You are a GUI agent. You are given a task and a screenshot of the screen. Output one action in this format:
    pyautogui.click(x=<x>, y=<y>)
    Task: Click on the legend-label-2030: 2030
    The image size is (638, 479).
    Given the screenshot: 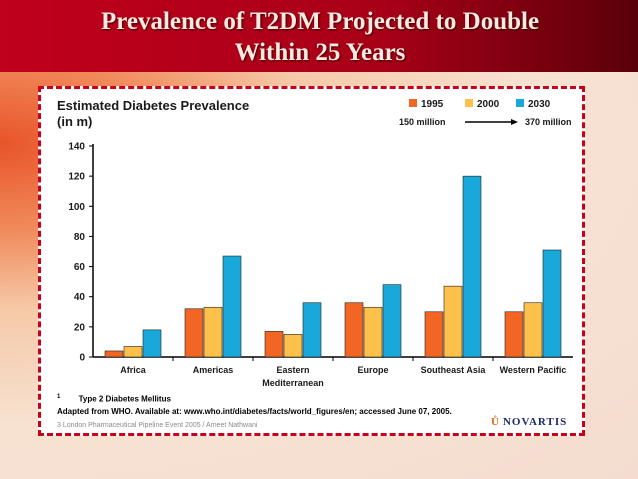 What is the action you would take?
    pyautogui.click(x=539, y=104)
    